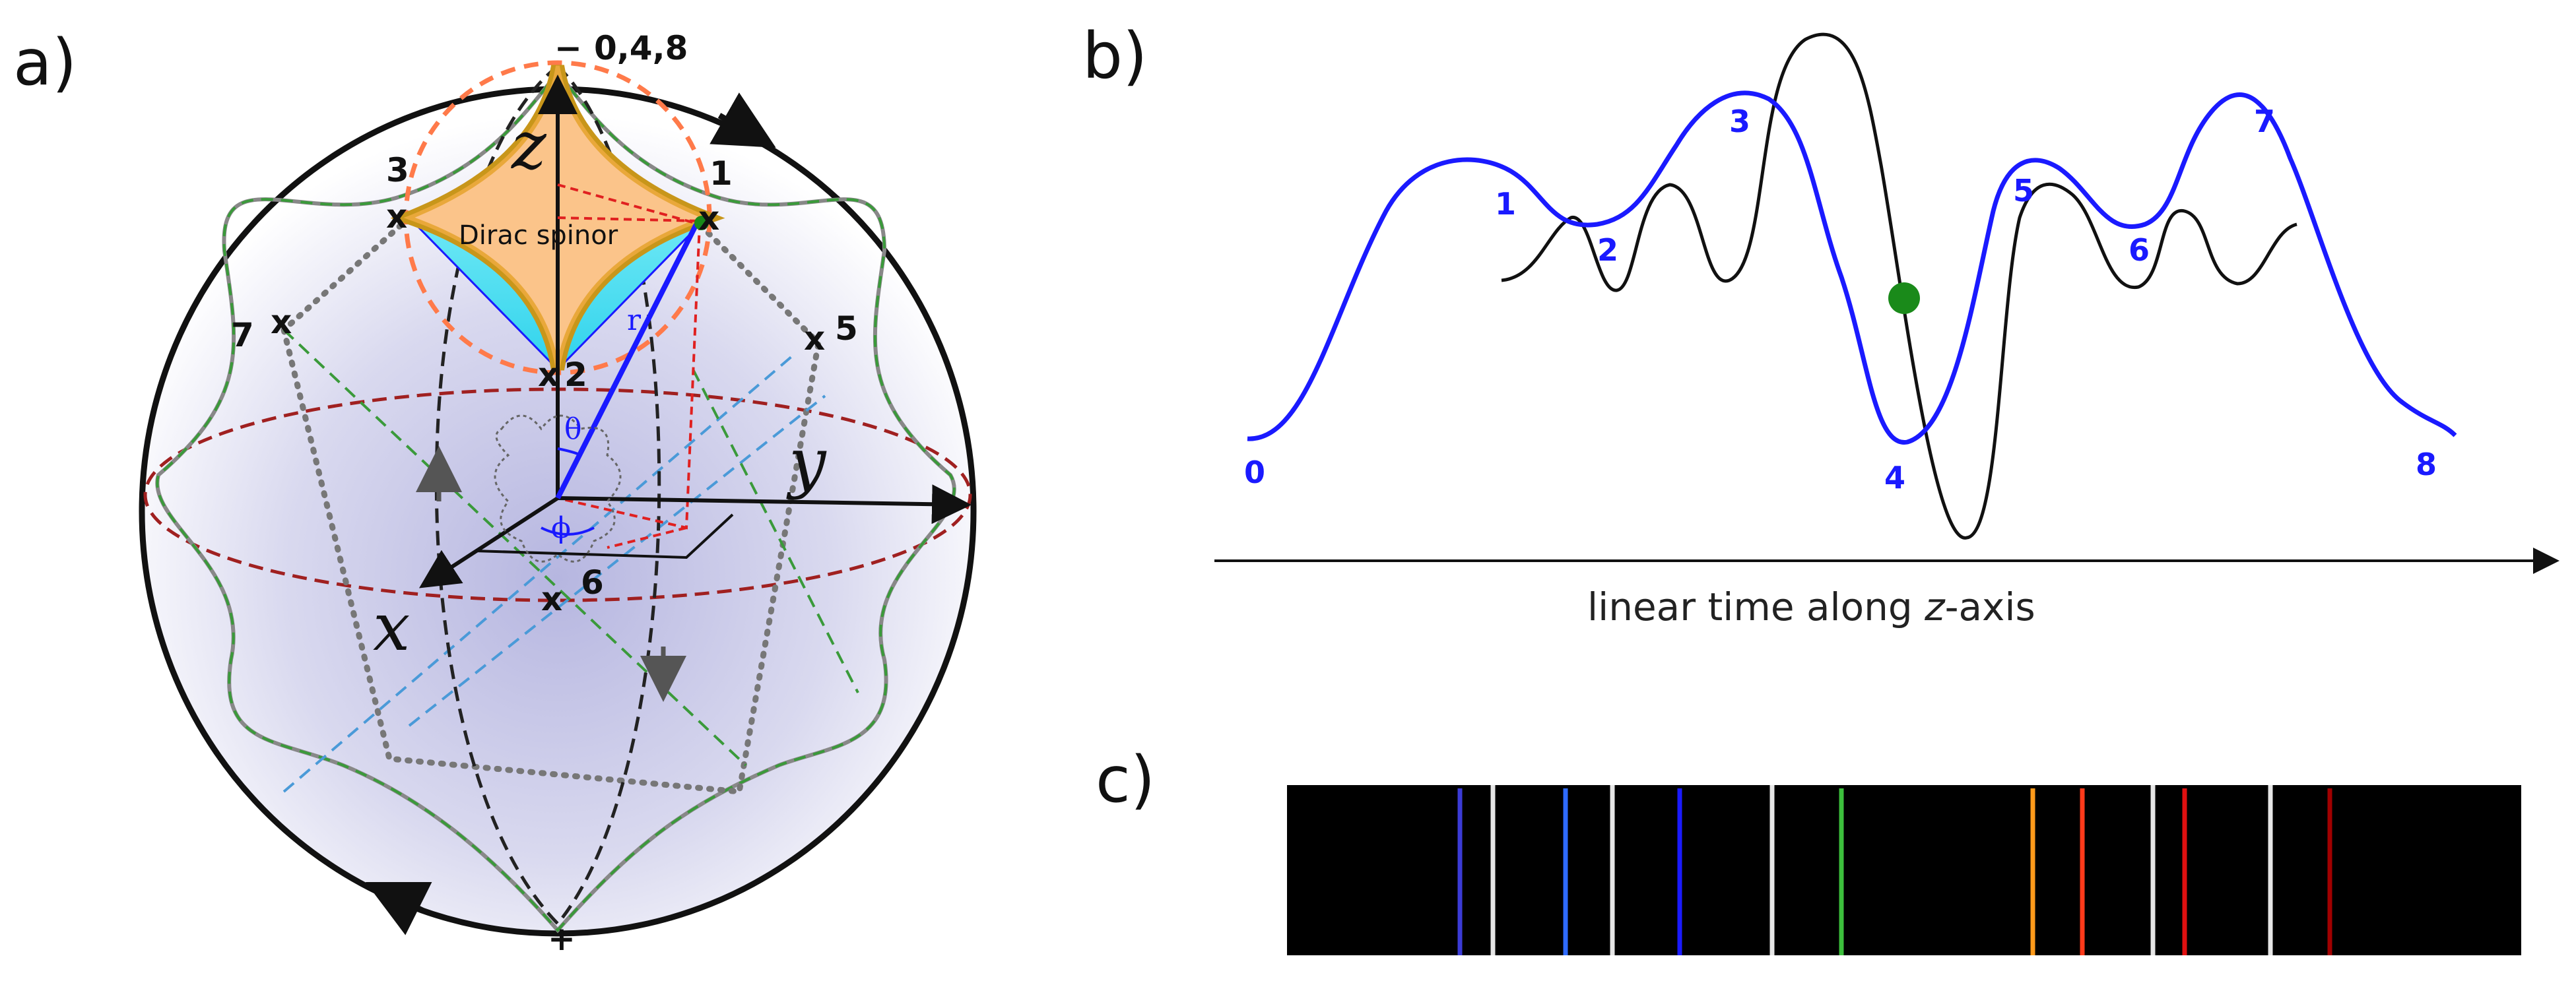 Image resolution: width=2576 pixels, height=983 pixels. Describe the element at coordinates (743, 120) in the screenshot. I see `sphere-arrow-top` at that location.